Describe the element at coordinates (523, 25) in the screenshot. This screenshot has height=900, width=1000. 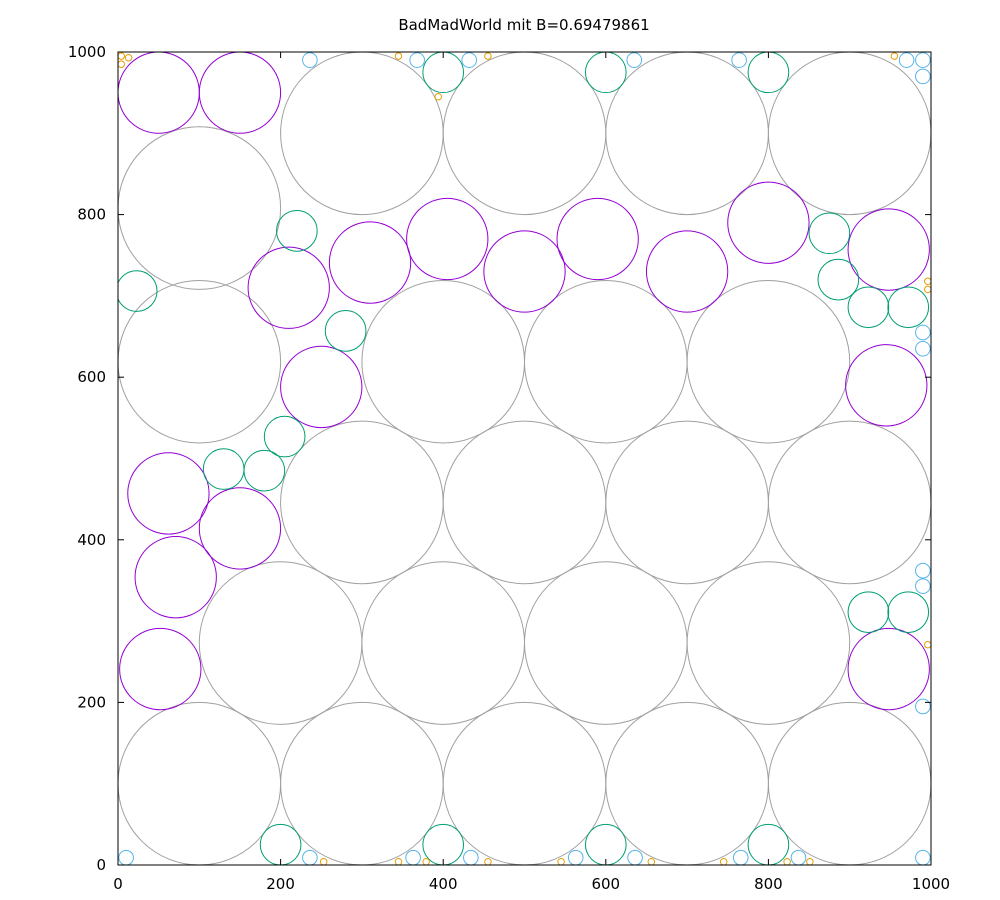
I see `chart-title: BadMadWorld mit B=0.69479861` at that location.